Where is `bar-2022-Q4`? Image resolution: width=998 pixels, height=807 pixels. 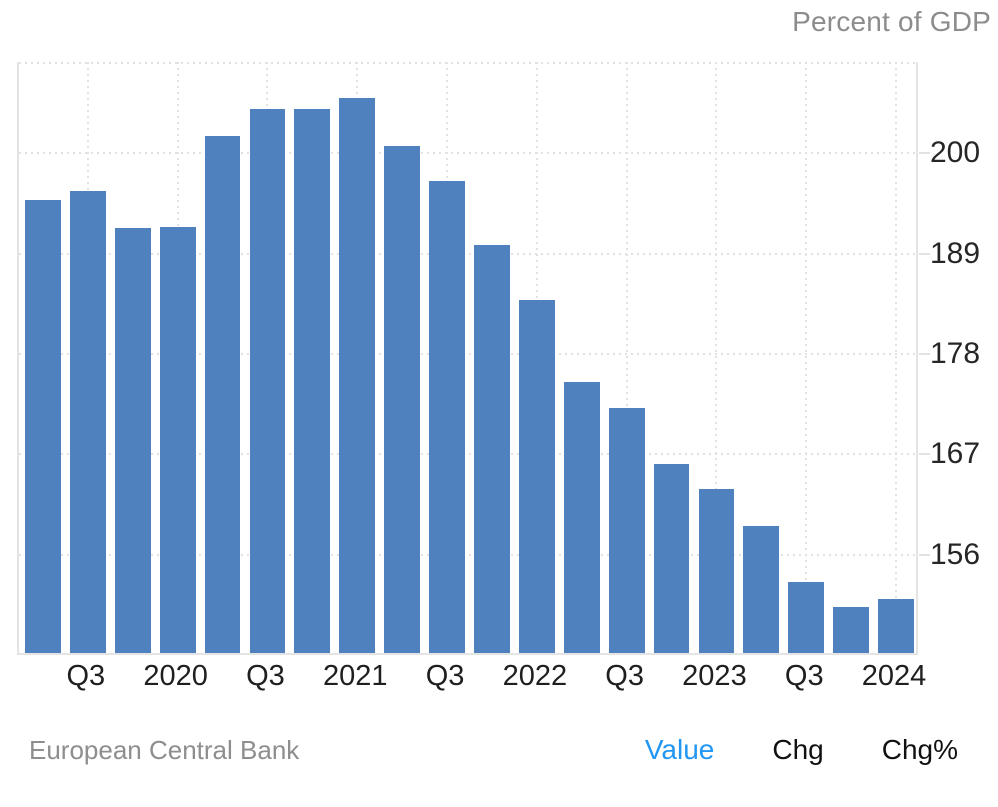
bar-2022-Q4 is located at coordinates (671, 558).